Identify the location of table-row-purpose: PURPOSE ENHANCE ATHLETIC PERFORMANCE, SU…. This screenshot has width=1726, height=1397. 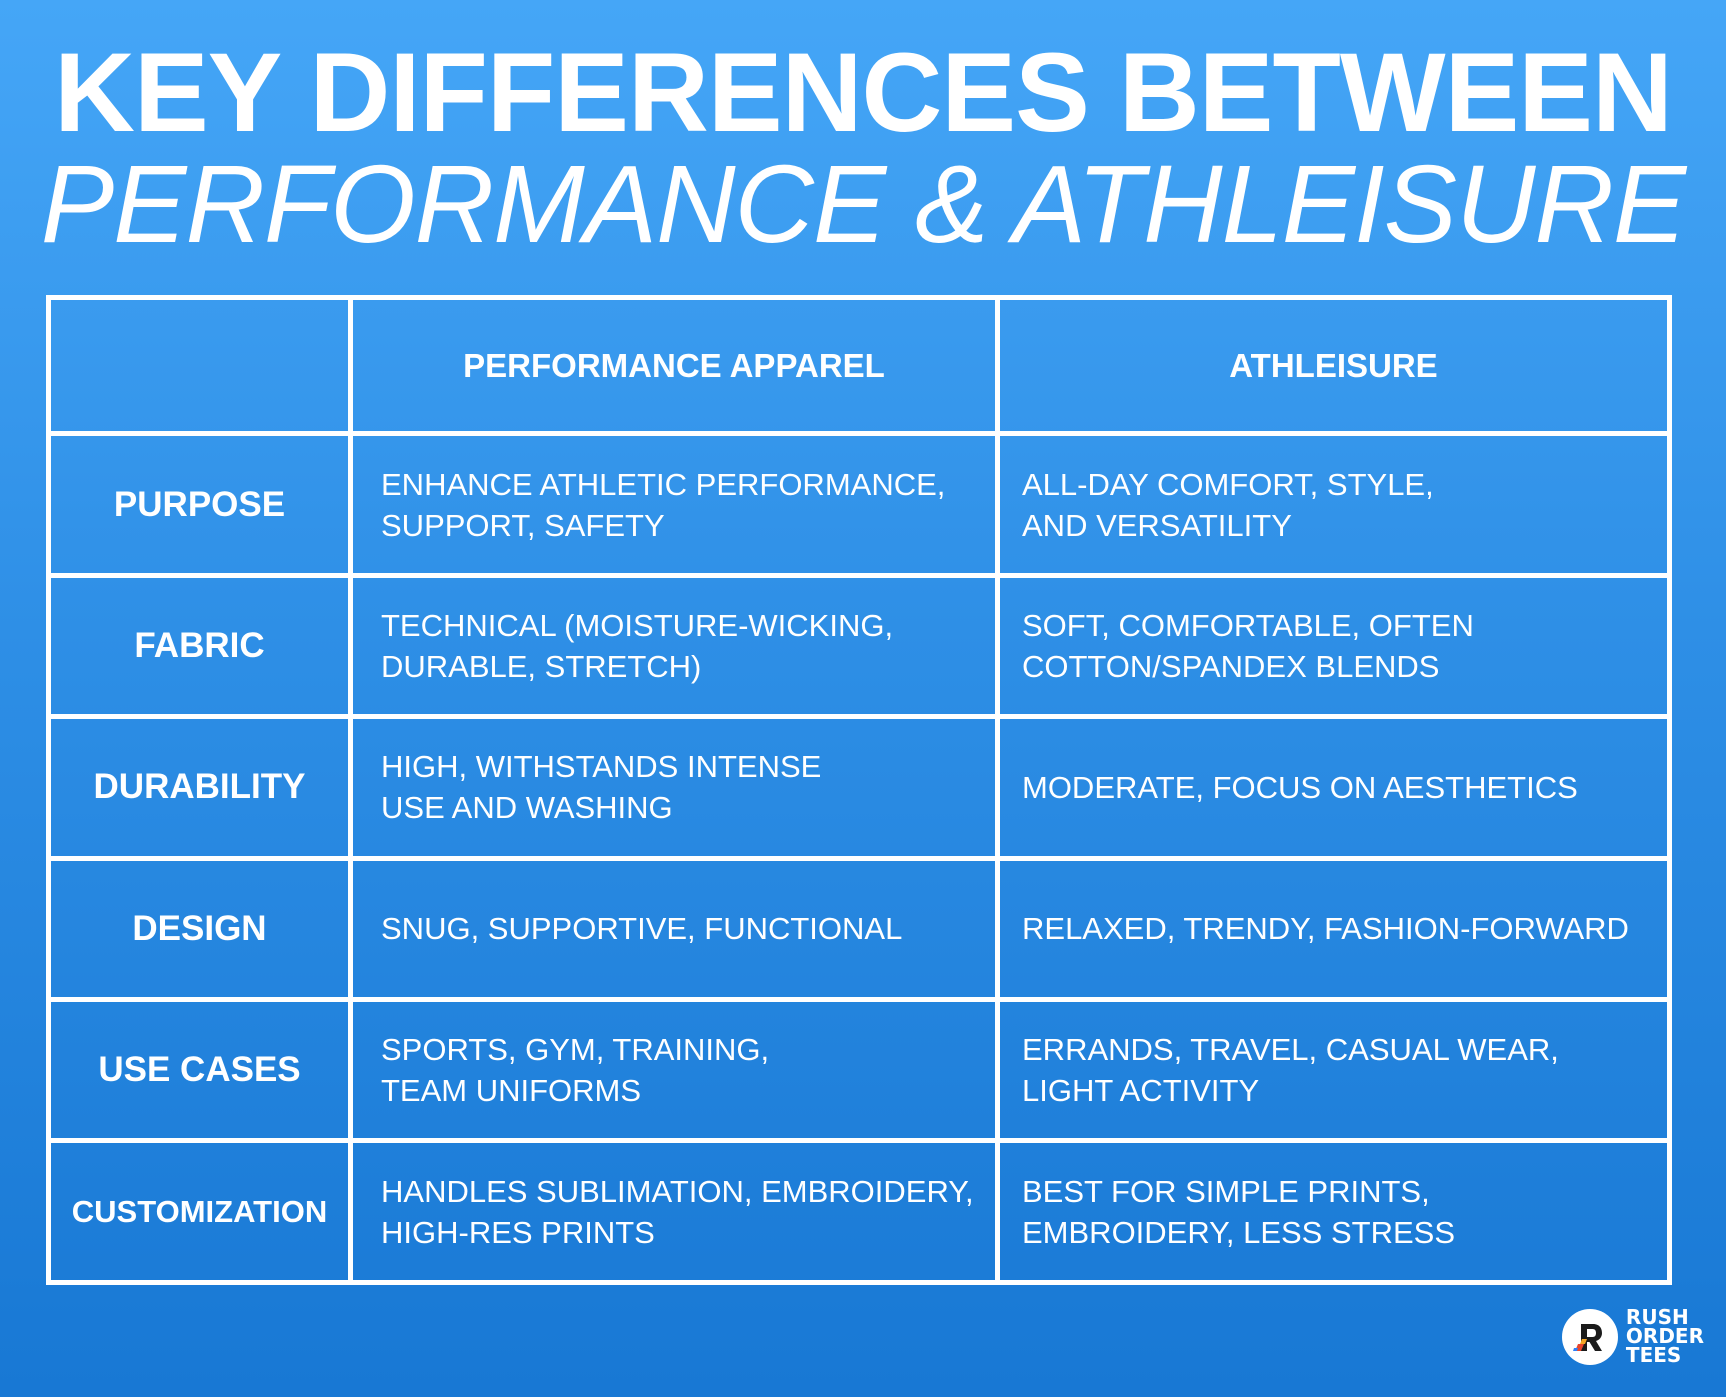
(859, 504).